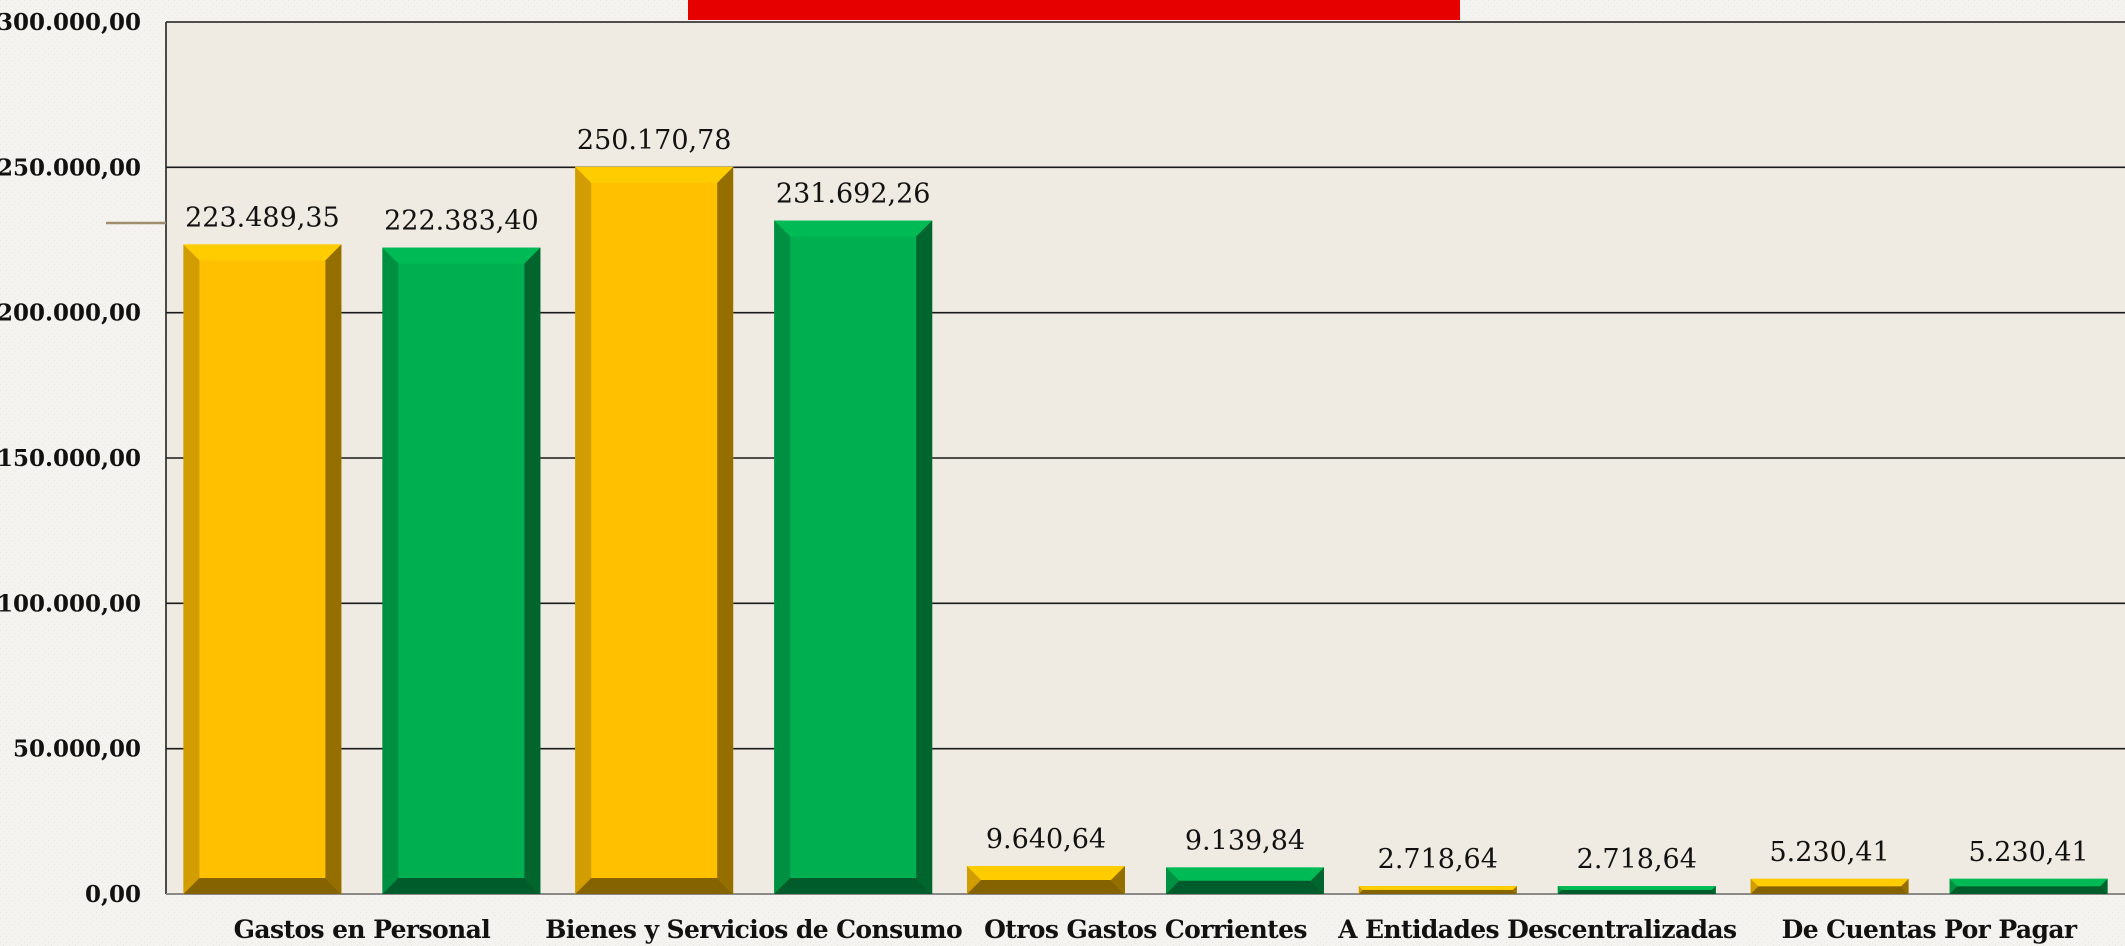 The height and width of the screenshot is (946, 2125). What do you see at coordinates (1074, 10) in the screenshot?
I see `title-bar-fragment` at bounding box center [1074, 10].